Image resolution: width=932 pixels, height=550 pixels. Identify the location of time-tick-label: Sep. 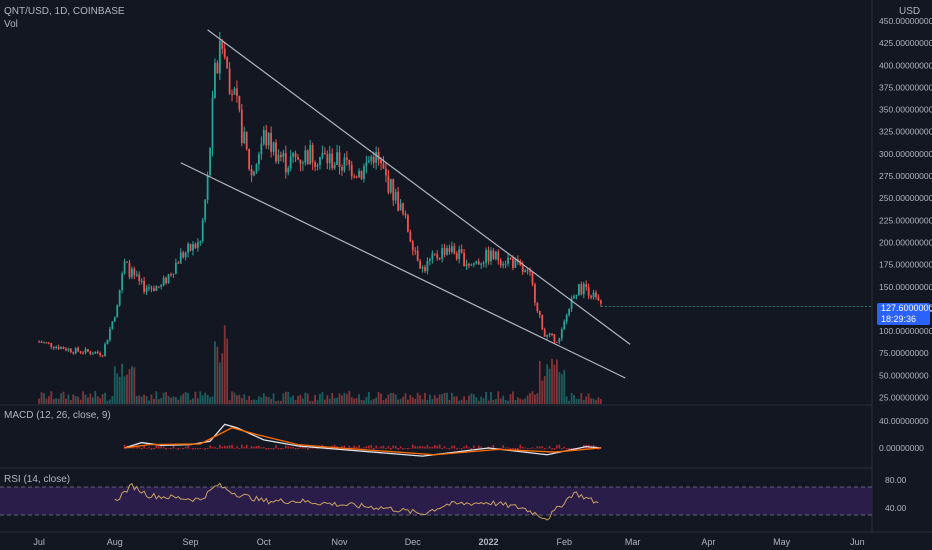
(191, 542).